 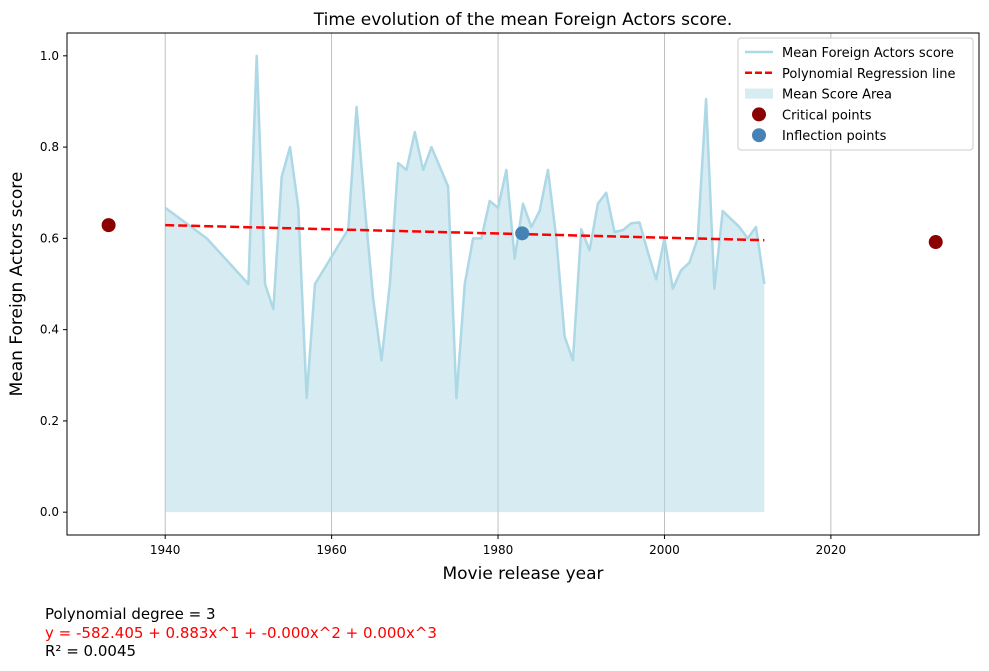 I want to click on inflection-point, so click(x=522, y=233).